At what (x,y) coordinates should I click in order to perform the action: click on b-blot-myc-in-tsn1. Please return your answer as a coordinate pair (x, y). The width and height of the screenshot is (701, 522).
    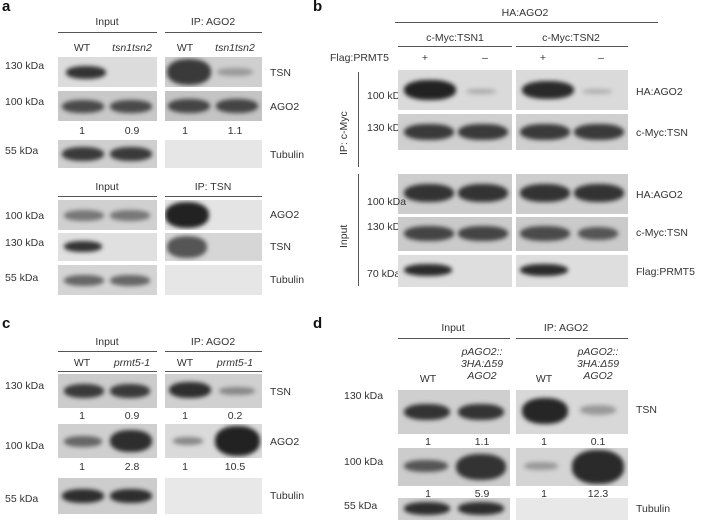
    Looking at the image, I should click on (455, 234).